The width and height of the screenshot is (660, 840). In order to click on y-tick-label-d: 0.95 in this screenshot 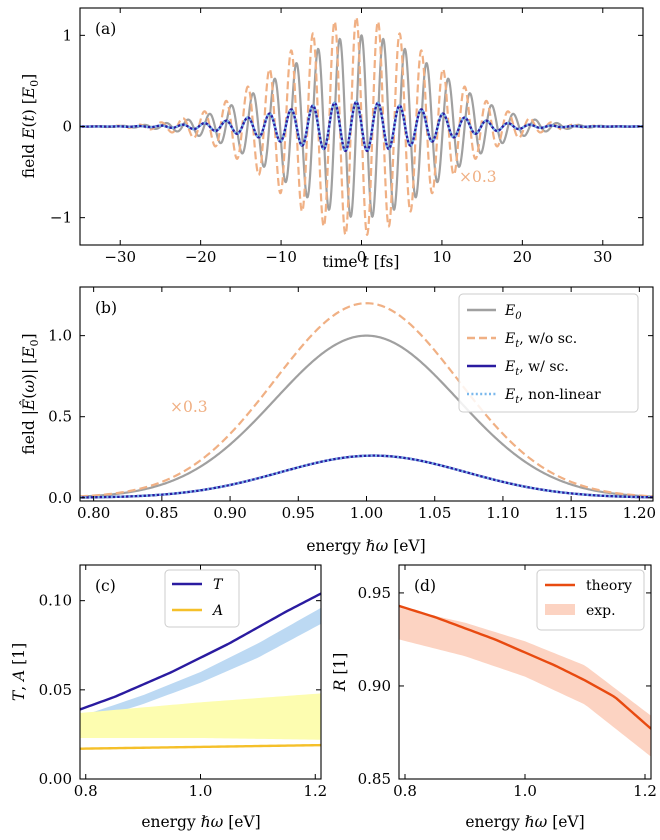, I will do `click(374, 593)`.